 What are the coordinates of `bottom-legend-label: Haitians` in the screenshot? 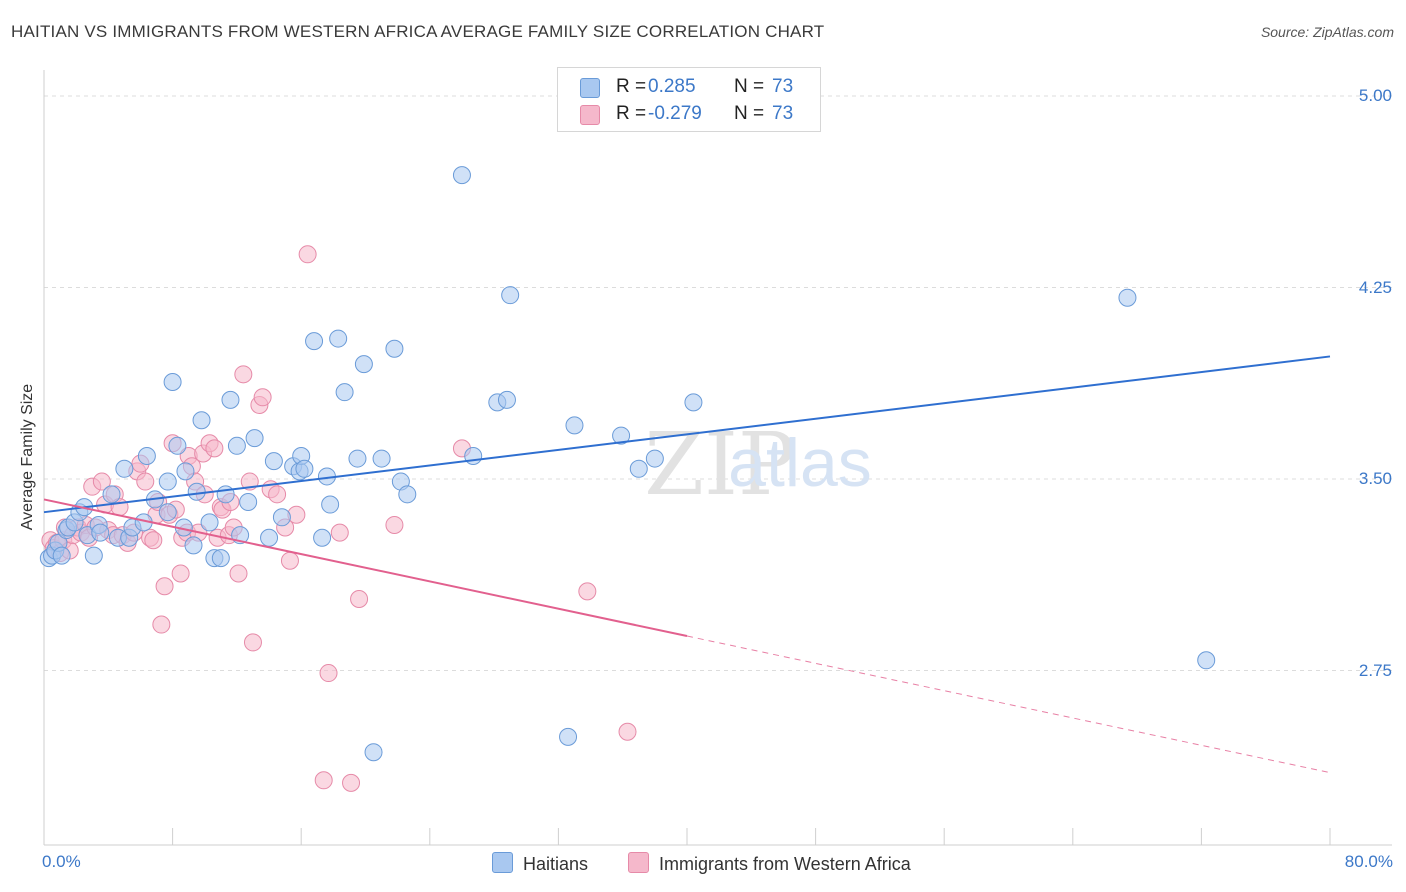 It's located at (556, 864).